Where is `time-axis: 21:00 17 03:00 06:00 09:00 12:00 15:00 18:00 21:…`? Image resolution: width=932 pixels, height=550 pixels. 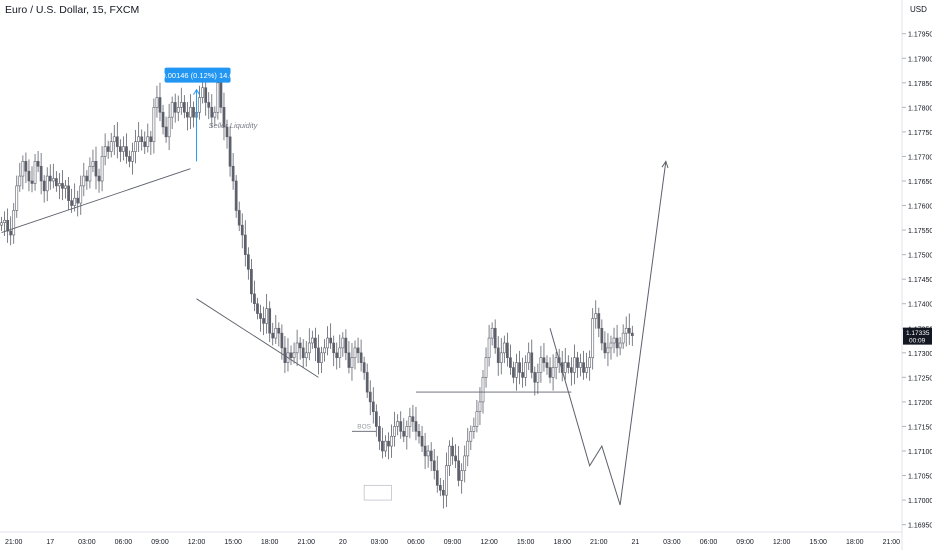 time-axis: 21:00 17 03:00 06:00 09:00 12:00 15:00 18:00 21:… is located at coordinates (451, 538).